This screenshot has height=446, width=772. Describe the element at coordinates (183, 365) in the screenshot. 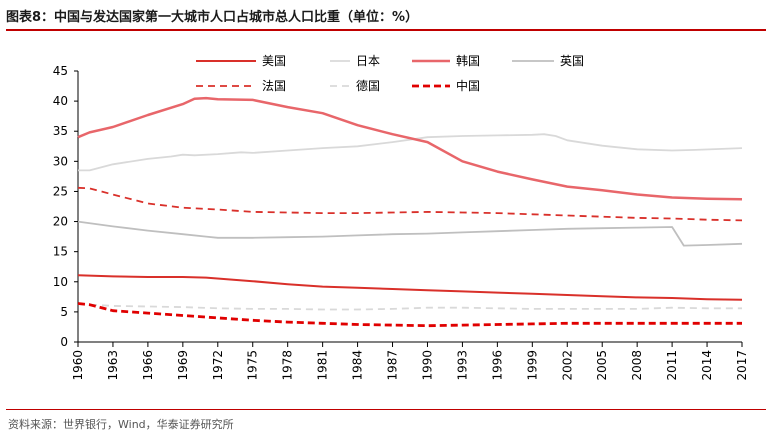

I see `x-tick-label: 1969` at that location.